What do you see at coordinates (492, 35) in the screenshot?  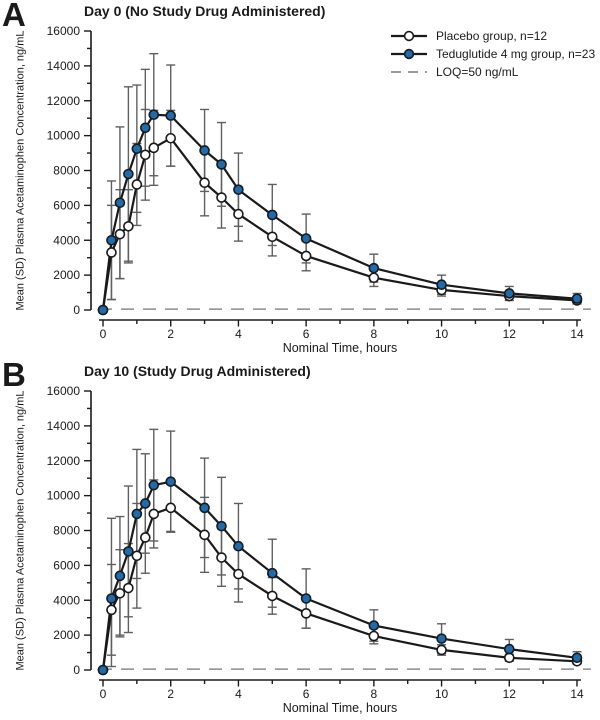 I see `legend-label-placebo: Placebo group, n=12` at bounding box center [492, 35].